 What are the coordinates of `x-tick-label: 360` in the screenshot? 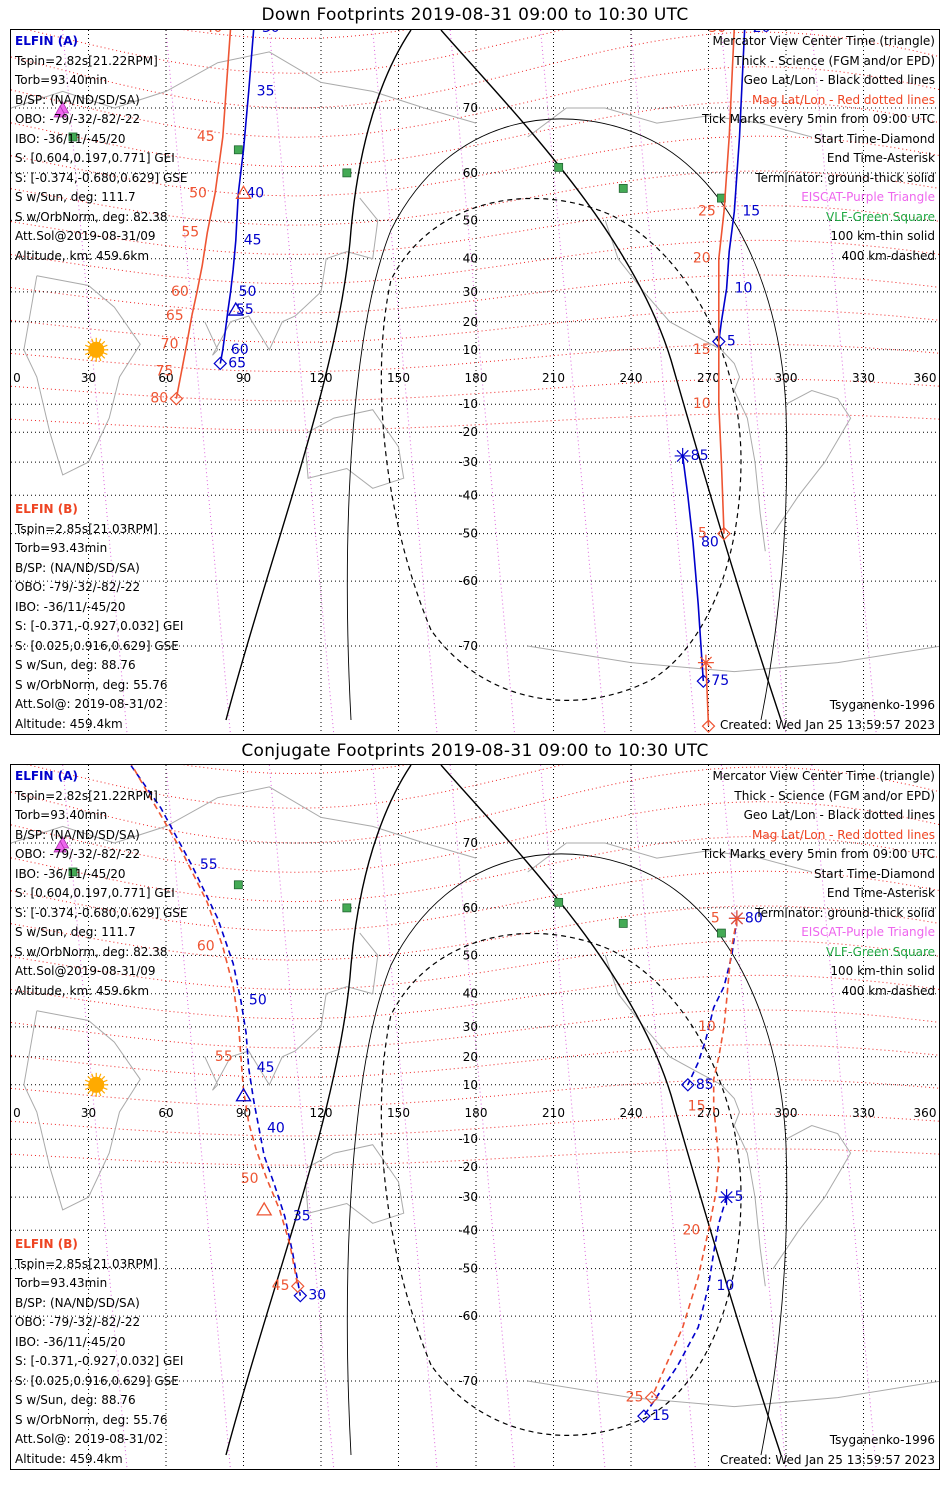 It's located at (925, 378).